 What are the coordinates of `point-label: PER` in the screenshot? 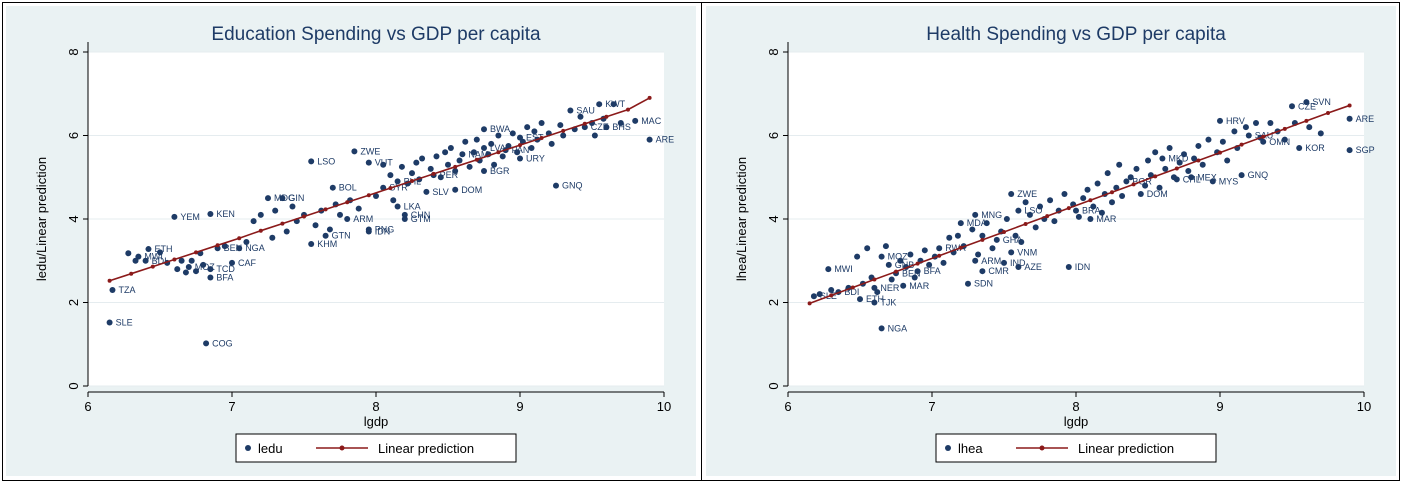 It's located at (449, 175).